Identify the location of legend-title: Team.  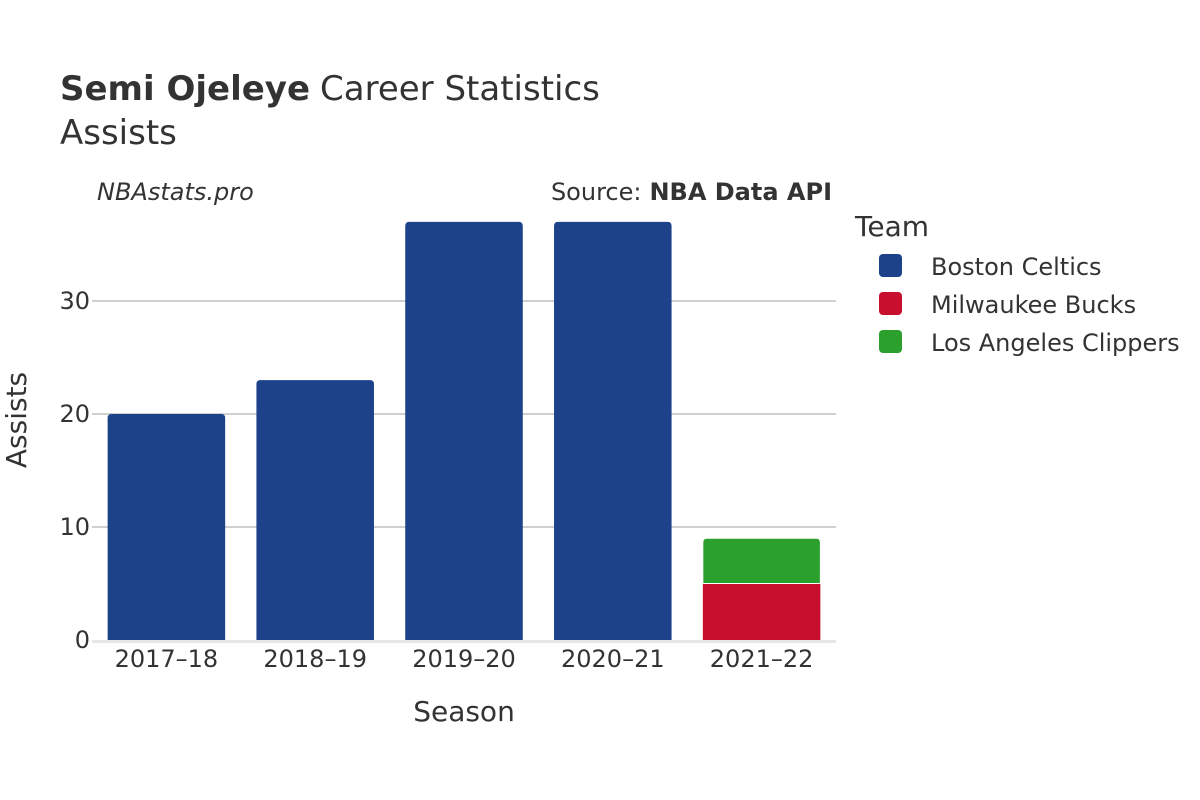
(891, 226).